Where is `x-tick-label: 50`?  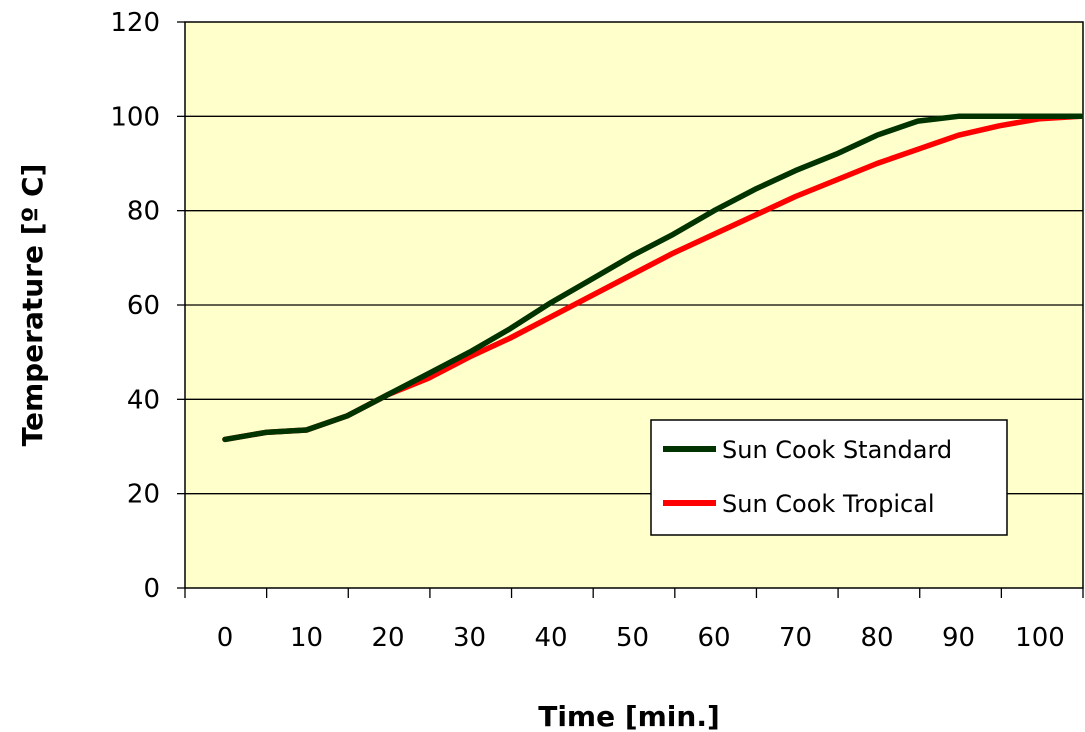 x-tick-label: 50 is located at coordinates (632, 638).